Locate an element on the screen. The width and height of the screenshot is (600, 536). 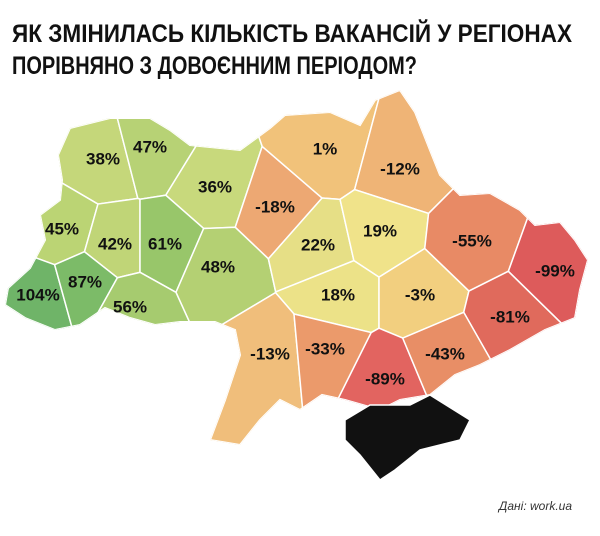
region-label: -18% is located at coordinates (275, 206).